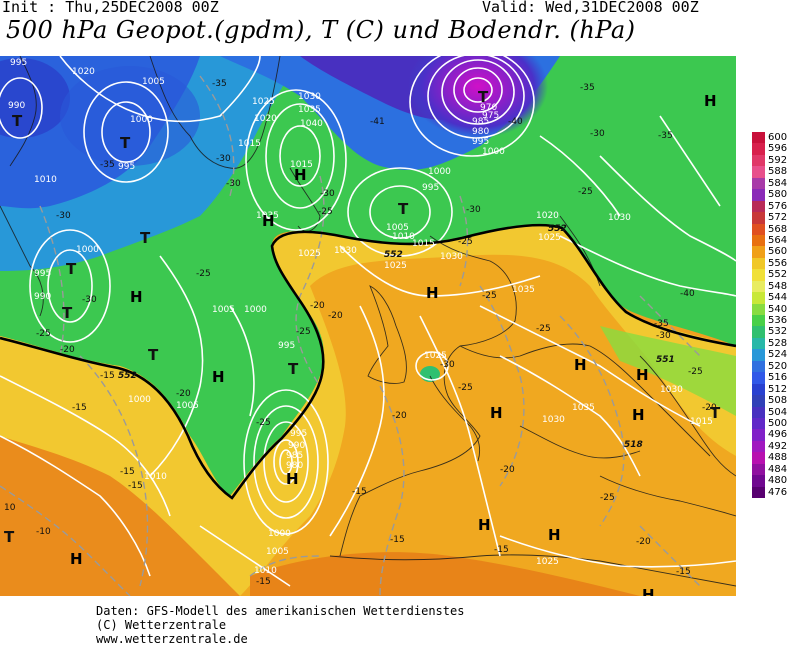 Image resolution: width=790 pixels, height=648 pixels. Describe the element at coordinates (778, 423) in the screenshot. I see `legend-value: 500` at that location.